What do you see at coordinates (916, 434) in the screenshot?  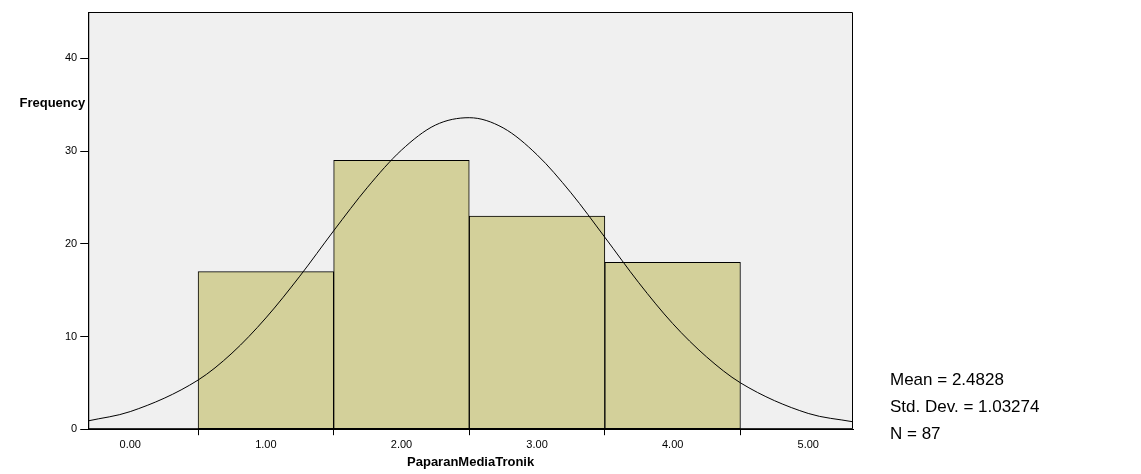 I see `text: N = 87` at bounding box center [916, 434].